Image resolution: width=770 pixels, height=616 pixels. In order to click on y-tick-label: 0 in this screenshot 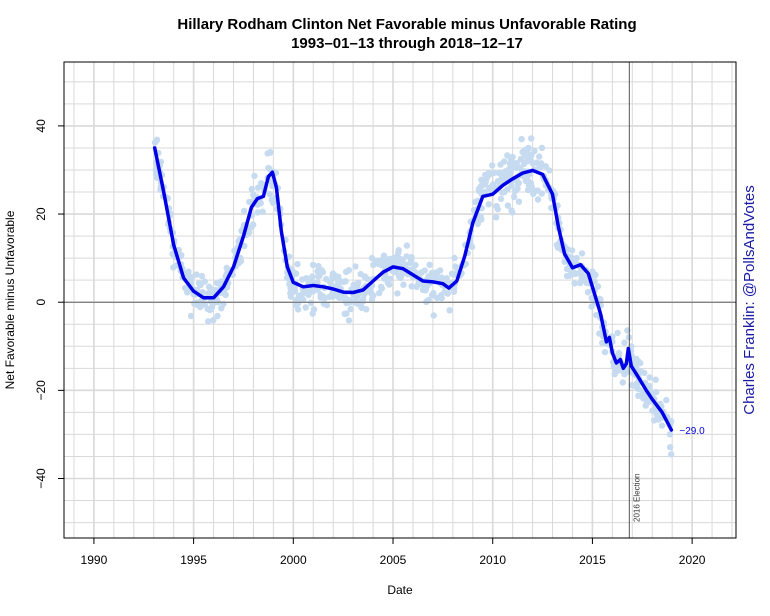, I will do `click(41, 302)`.